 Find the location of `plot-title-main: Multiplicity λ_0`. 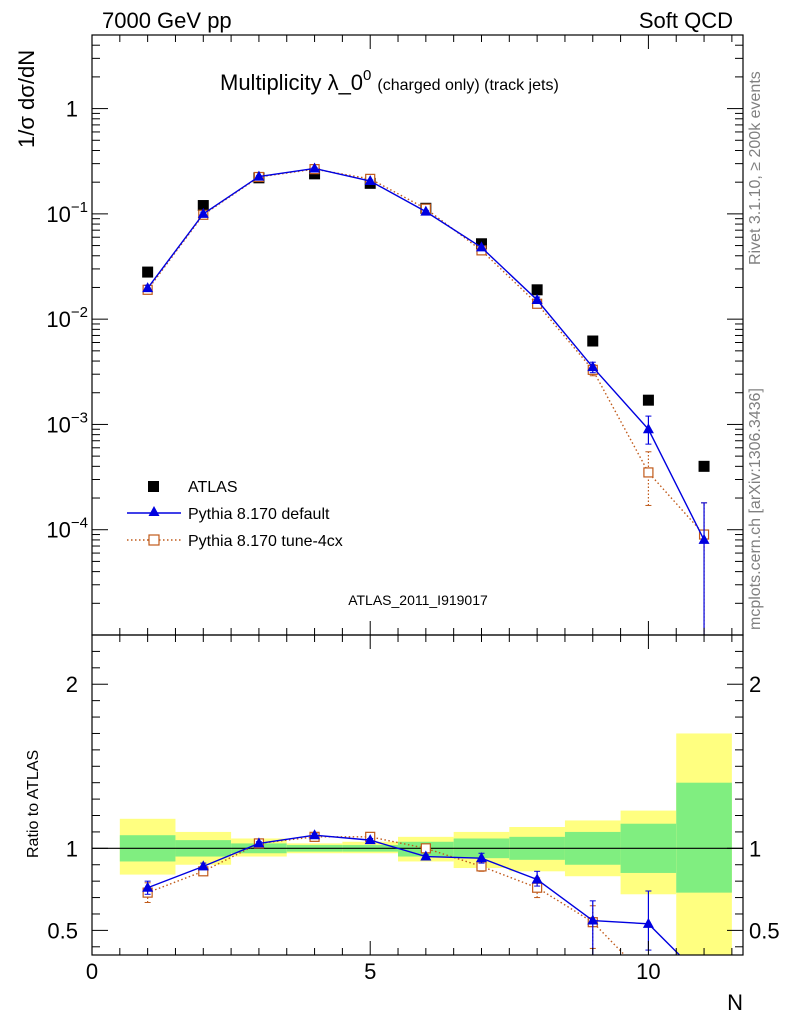

plot-title-main: Multiplicity λ_0 is located at coordinates (291, 82).